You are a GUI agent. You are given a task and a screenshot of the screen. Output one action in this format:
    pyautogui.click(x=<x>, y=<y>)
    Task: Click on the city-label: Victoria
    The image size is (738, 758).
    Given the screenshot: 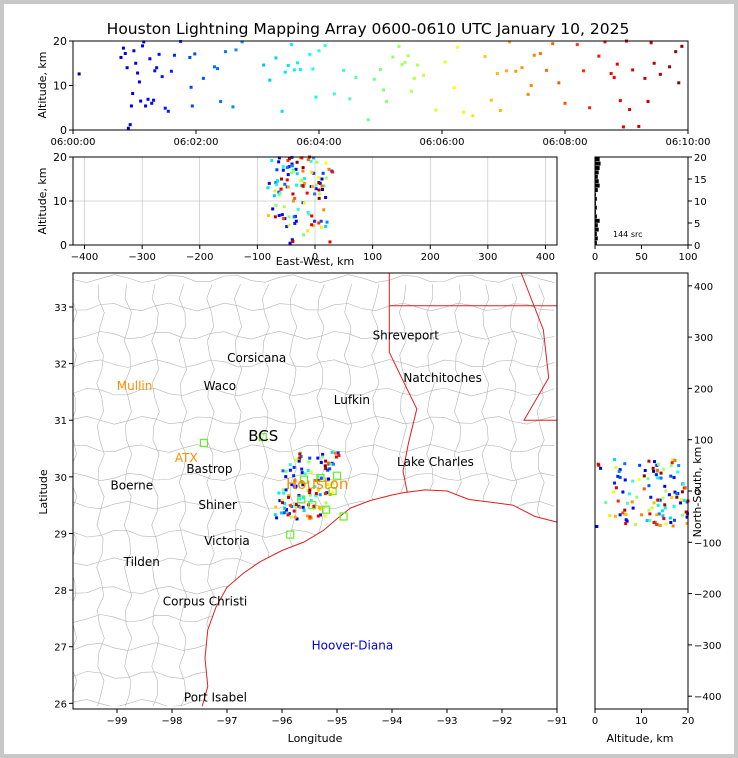 What is the action you would take?
    pyautogui.click(x=227, y=541)
    